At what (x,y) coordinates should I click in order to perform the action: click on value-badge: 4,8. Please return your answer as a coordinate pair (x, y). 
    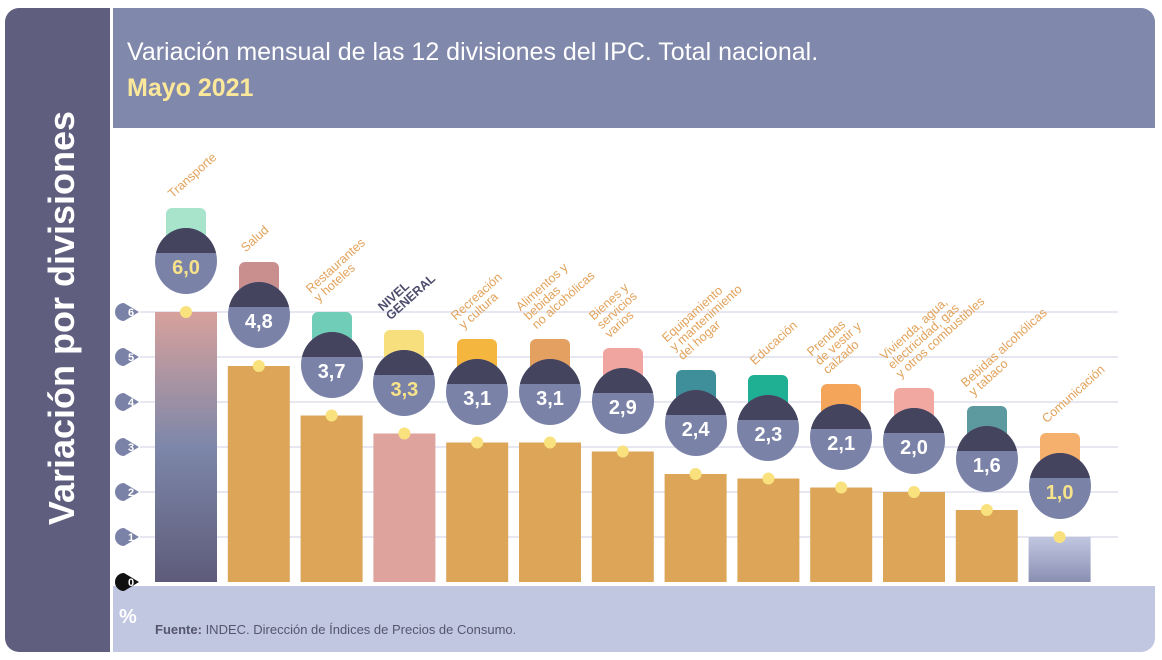
    Looking at the image, I should click on (258, 315).